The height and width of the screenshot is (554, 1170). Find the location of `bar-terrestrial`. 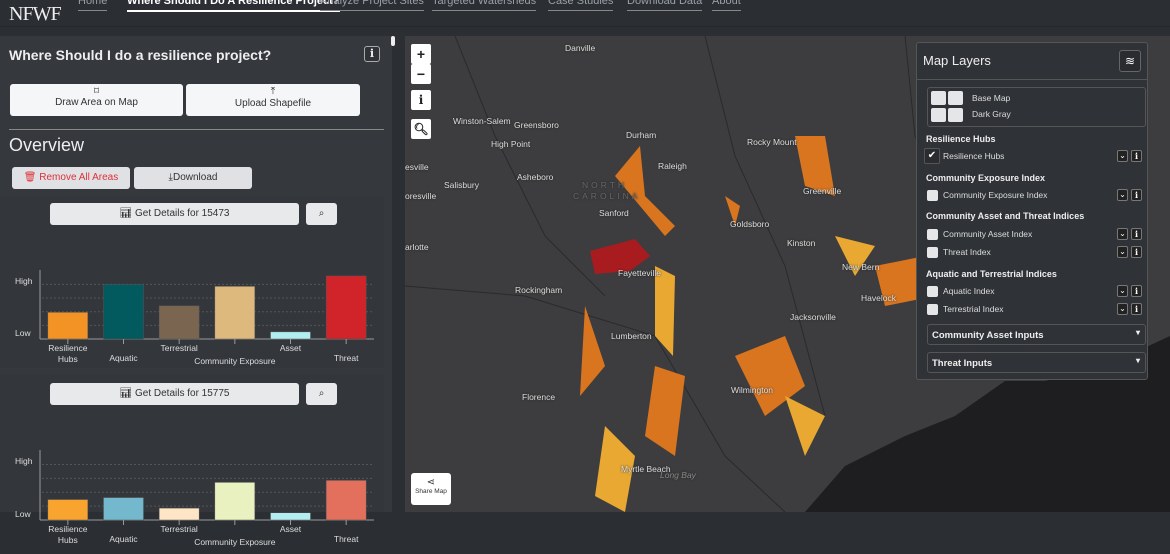

bar-terrestrial is located at coordinates (179, 514).